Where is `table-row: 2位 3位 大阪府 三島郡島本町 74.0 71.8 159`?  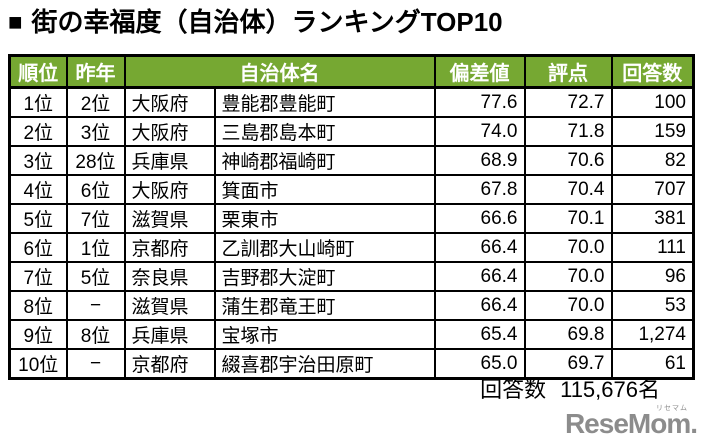 table-row: 2位 3位 大阪府 三島郡島本町 74.0 71.8 159 is located at coordinates (351, 131).